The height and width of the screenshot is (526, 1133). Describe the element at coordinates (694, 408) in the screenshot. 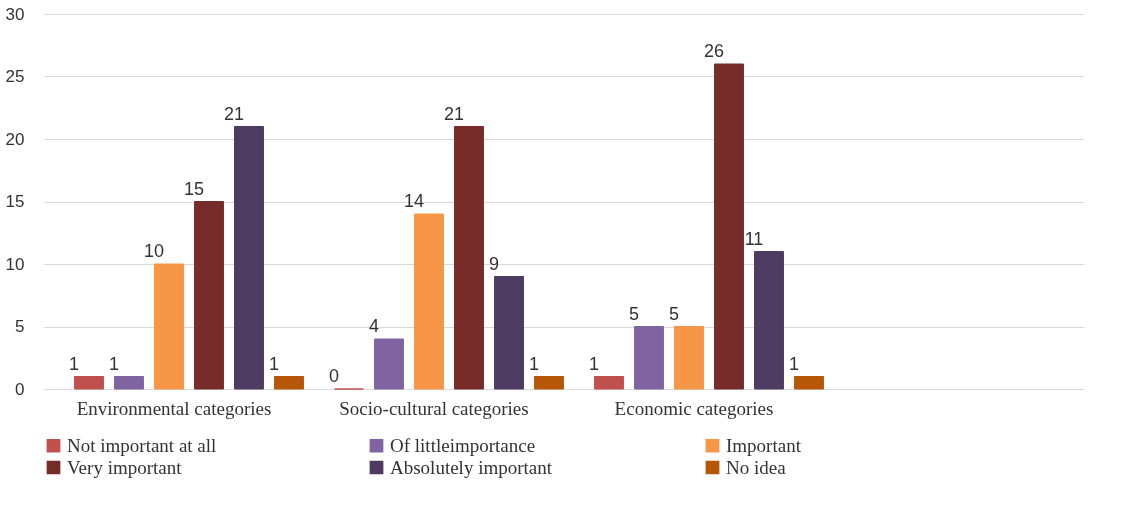

I see `x-tick-label: Economic categories` at that location.